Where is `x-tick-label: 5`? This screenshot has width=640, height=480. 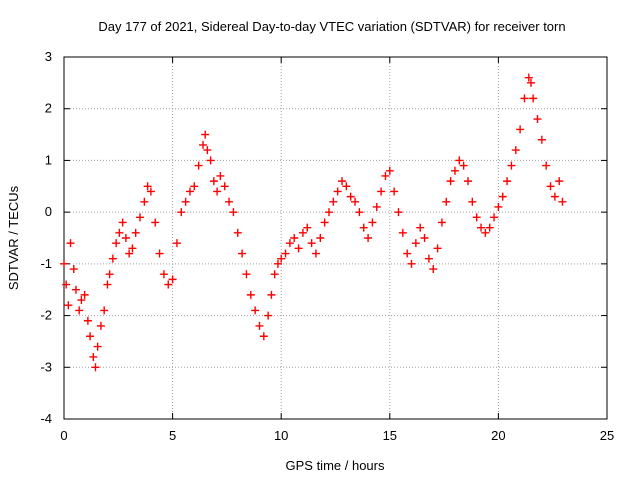
x-tick-label: 5 is located at coordinates (172, 435).